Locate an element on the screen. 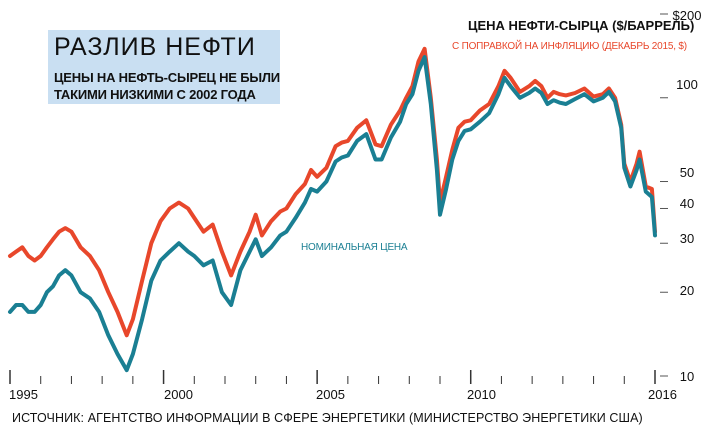 This screenshot has width=720, height=432. y-tick-label: 30 is located at coordinates (687, 238).